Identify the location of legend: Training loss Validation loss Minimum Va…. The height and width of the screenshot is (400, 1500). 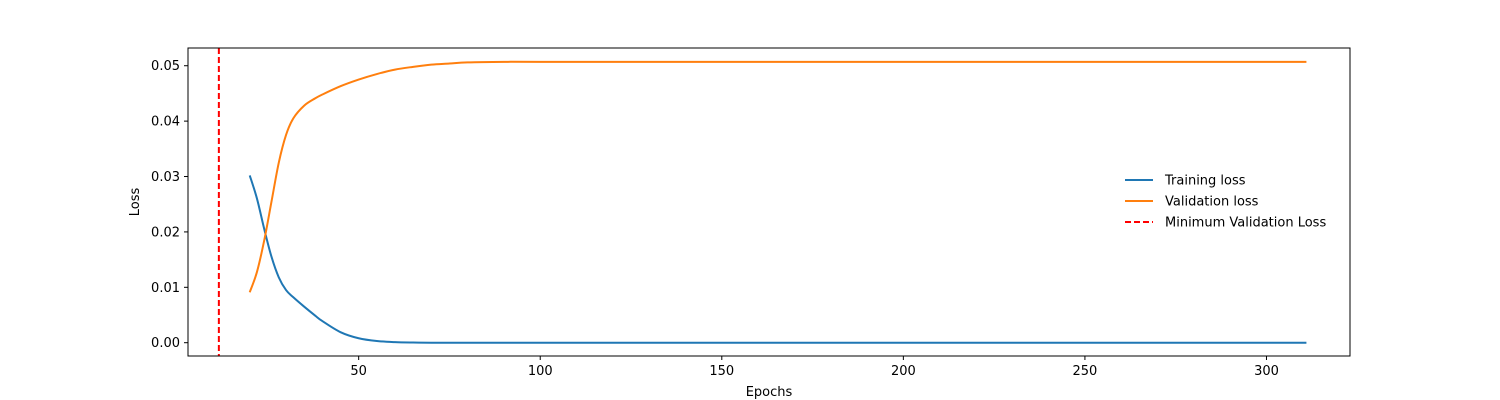
(1230, 201).